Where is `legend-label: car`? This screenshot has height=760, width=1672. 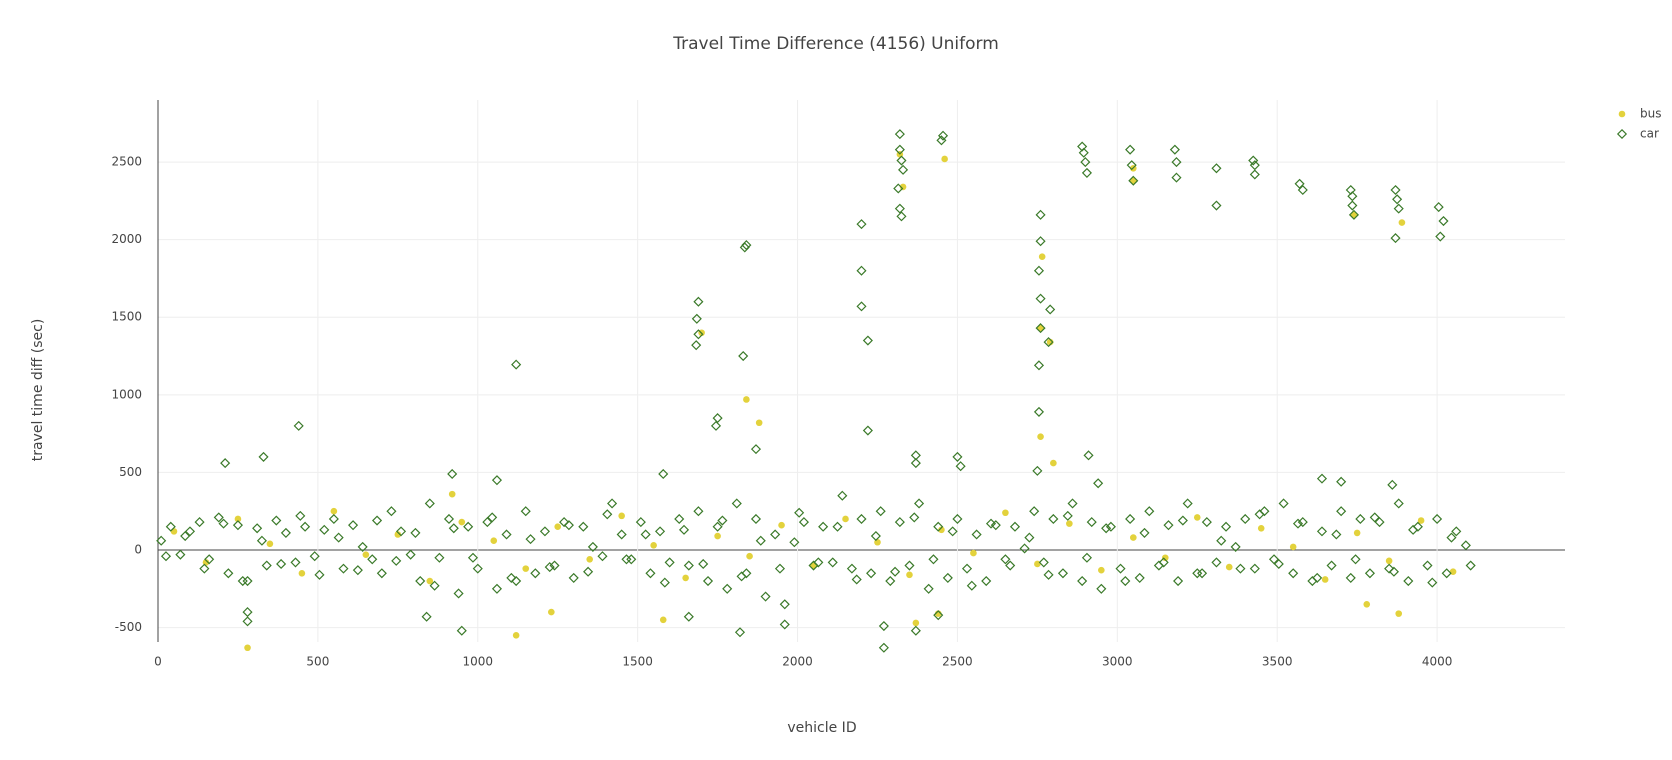 legend-label: car is located at coordinates (1649, 134).